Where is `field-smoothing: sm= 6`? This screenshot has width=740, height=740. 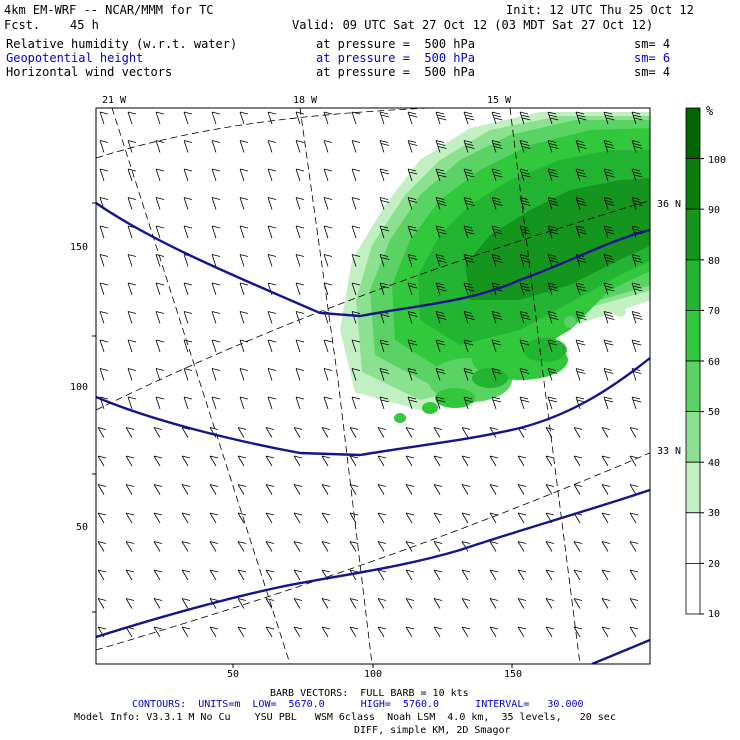
field-smoothing: sm= 6 is located at coordinates (652, 58).